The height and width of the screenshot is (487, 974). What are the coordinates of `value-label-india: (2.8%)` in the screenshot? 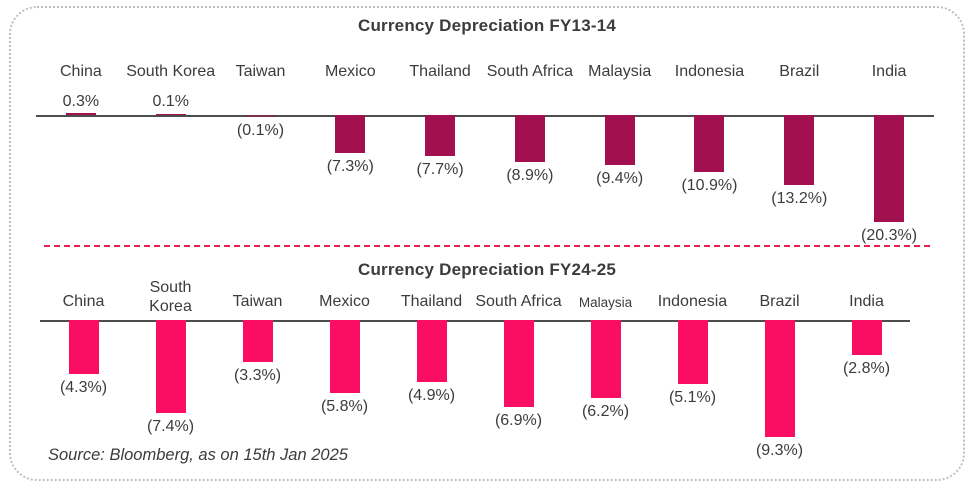 It's located at (866, 369).